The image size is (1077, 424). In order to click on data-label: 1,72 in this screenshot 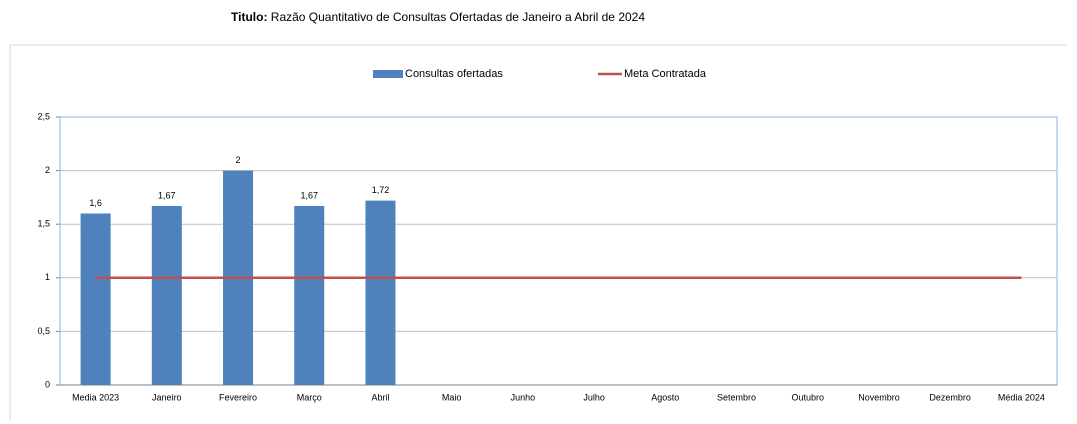, I will do `click(381, 190)`.